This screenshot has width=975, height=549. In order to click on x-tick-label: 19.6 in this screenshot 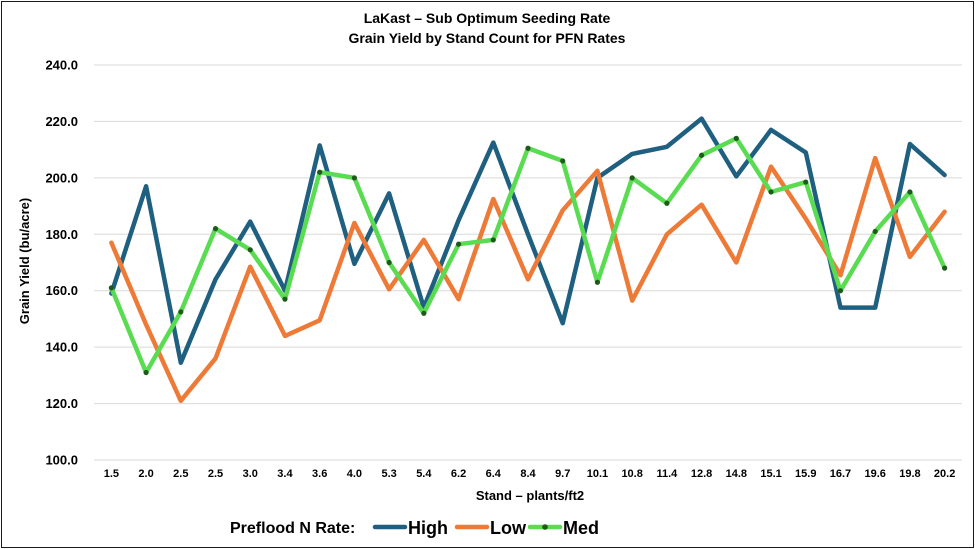, I will do `click(874, 474)`.